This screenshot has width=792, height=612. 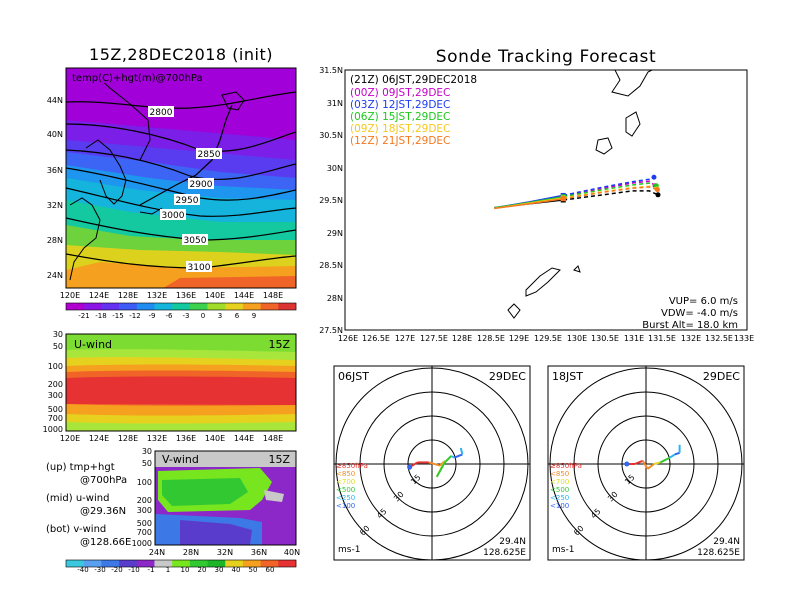 I want to click on pressure-tick-label: 1000, so click(x=142, y=543).